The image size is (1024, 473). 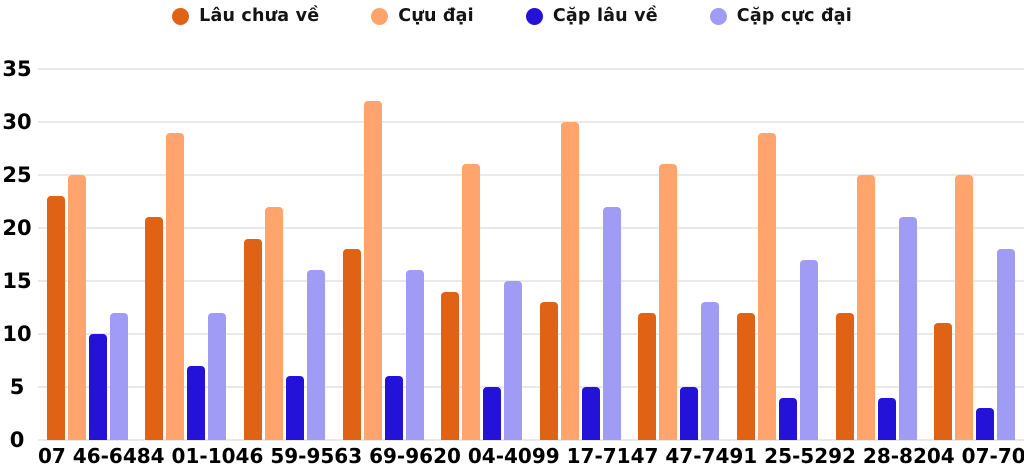 What do you see at coordinates (482, 456) in the screenshot?
I see `x-tick-label: 20 04-40` at bounding box center [482, 456].